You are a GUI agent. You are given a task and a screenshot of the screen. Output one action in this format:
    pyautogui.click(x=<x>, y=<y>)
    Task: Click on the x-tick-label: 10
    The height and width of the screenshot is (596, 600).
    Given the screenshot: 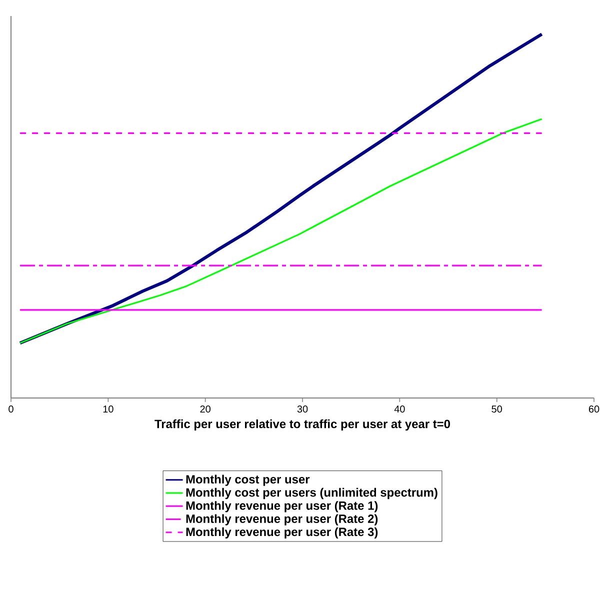 What is the action you would take?
    pyautogui.click(x=108, y=409)
    